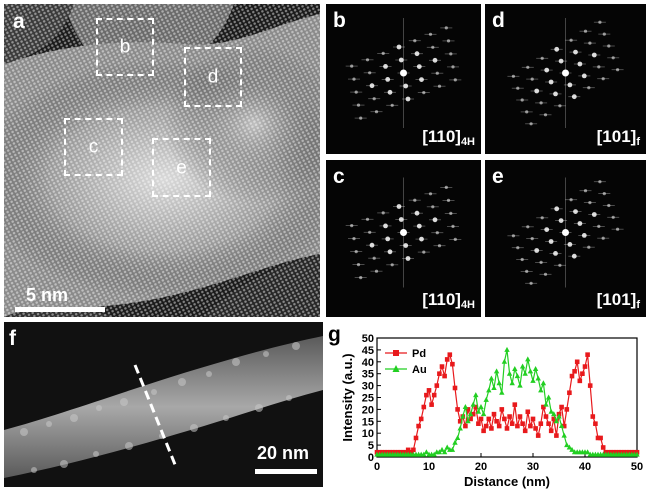 The image size is (650, 492). Describe the element at coordinates (371, 458) in the screenshot. I see `y-tick-label: 0` at that location.